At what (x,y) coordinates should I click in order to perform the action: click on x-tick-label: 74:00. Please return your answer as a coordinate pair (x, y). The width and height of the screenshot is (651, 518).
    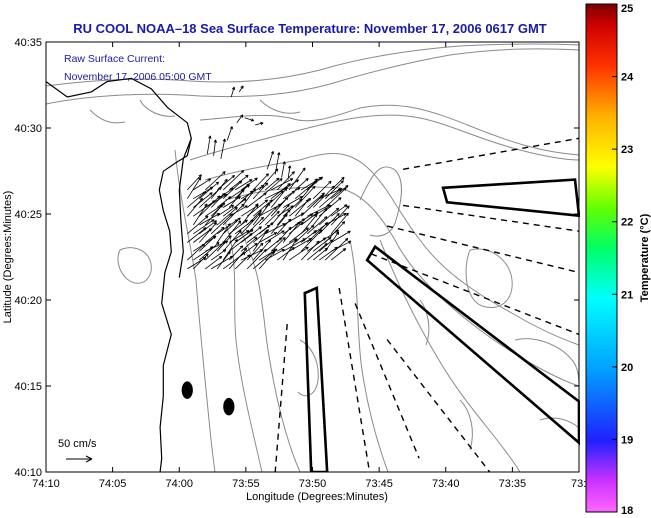
    Looking at the image, I should click on (179, 484).